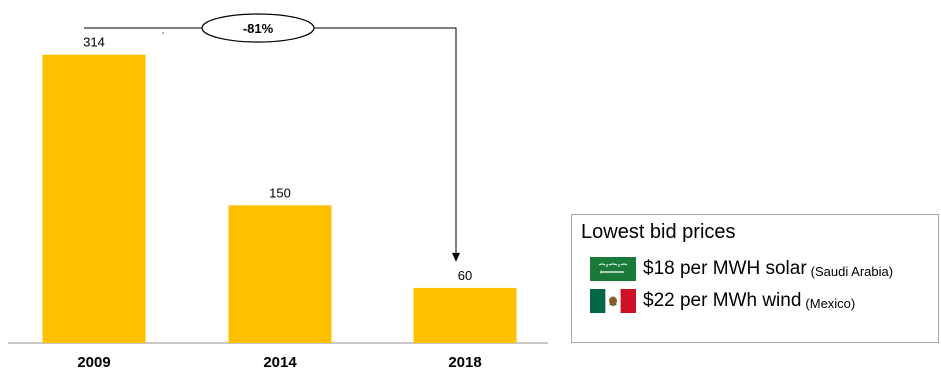 The height and width of the screenshot is (369, 941). What do you see at coordinates (94, 42) in the screenshot?
I see `value-label-2009: 314` at bounding box center [94, 42].